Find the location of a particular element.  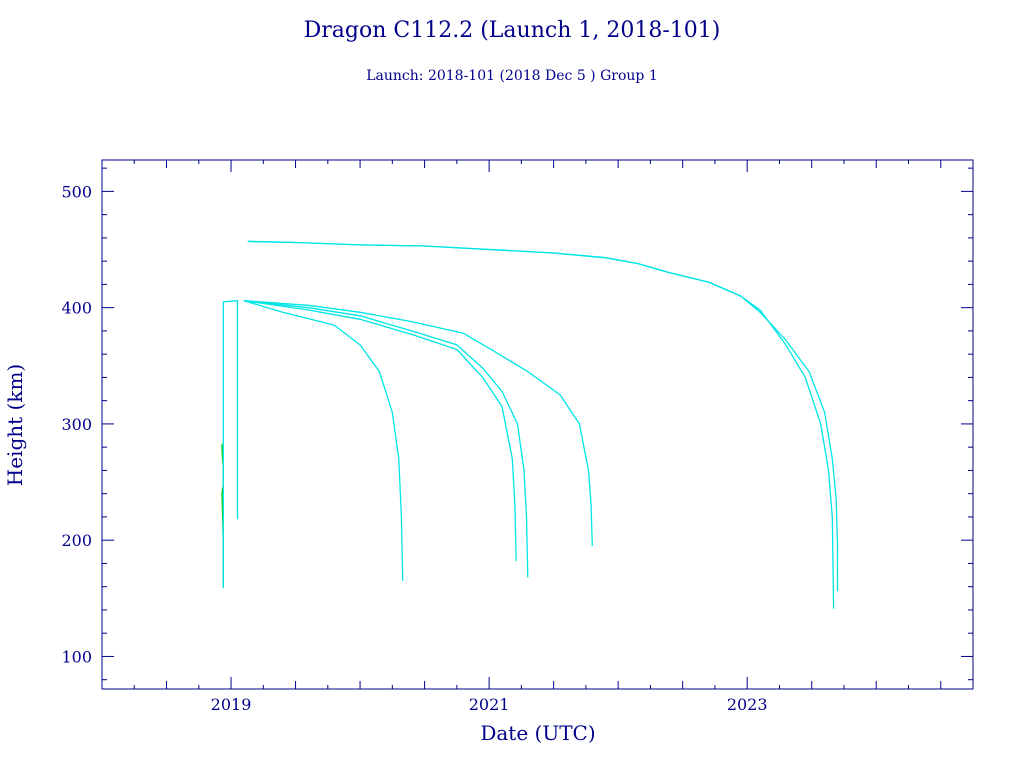

y-tick-label: 100 is located at coordinates (76, 656).